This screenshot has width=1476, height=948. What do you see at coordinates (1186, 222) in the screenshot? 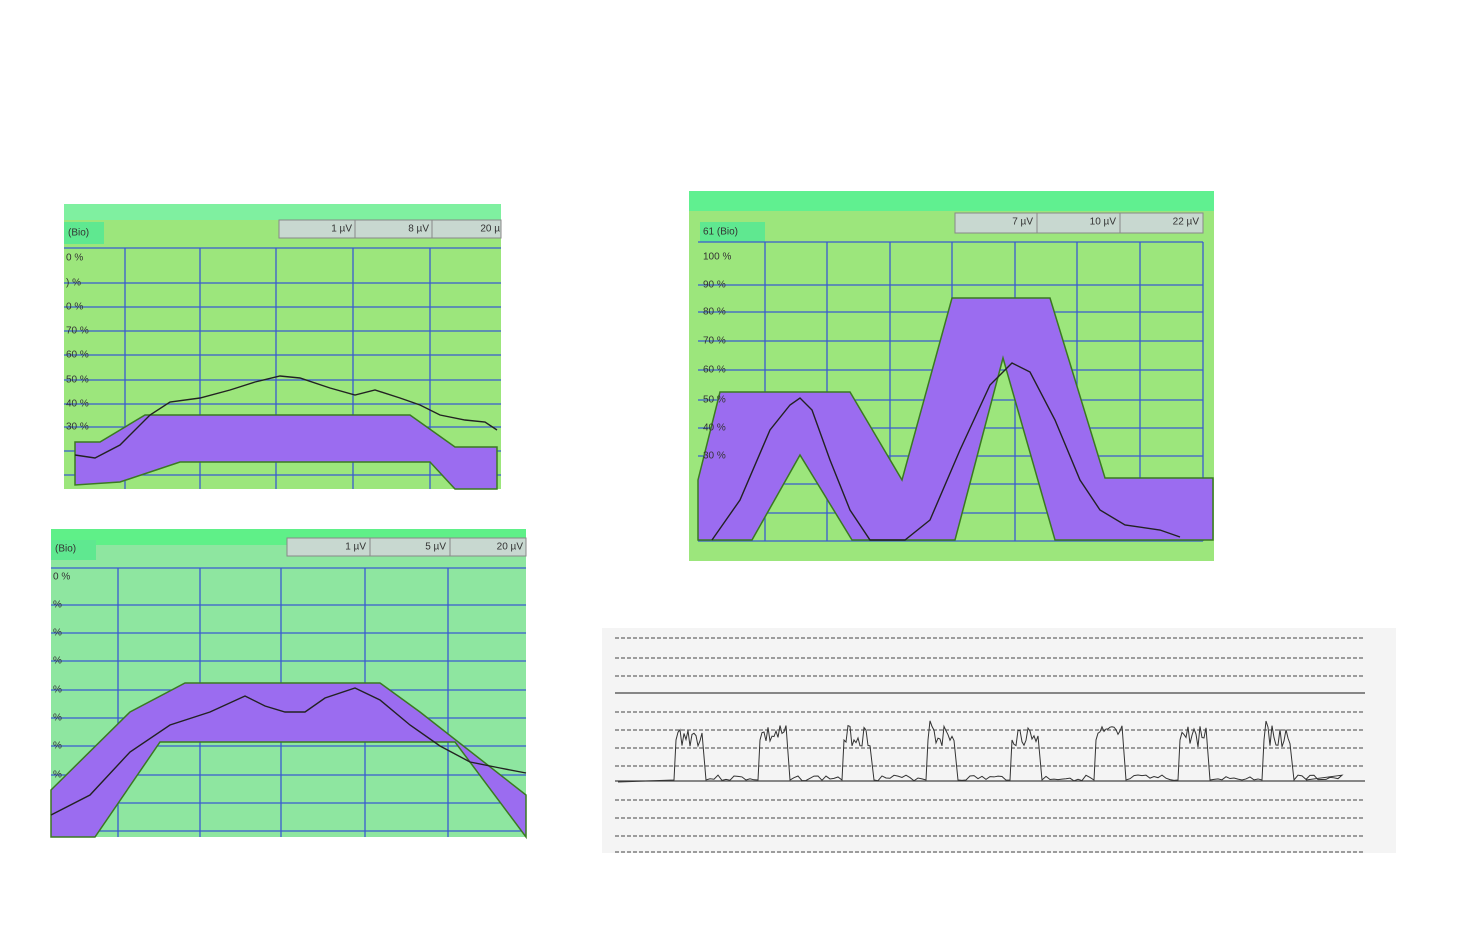
I see `scale-label: 22 µV` at bounding box center [1186, 222].